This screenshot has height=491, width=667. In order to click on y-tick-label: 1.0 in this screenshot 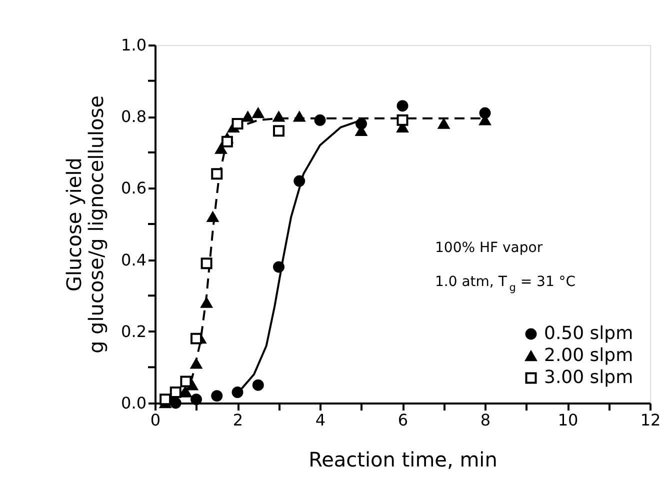, I will do `click(133, 45)`.